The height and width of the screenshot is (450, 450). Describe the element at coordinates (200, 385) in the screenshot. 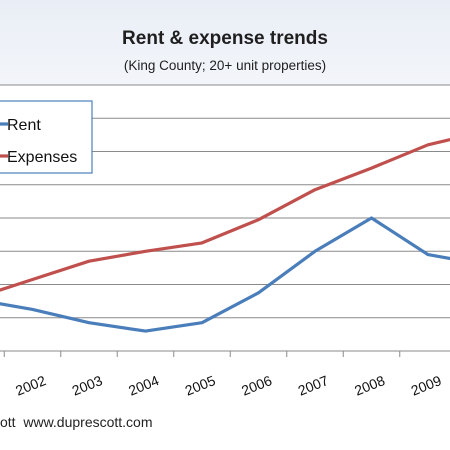

I see `x-tick-label: 2005` at that location.